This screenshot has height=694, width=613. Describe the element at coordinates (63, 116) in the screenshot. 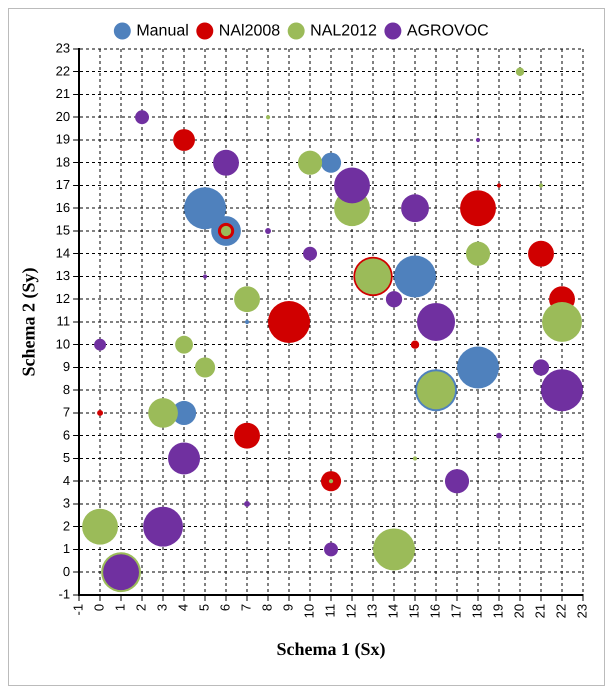

I see `y-tick-label: 20` at that location.